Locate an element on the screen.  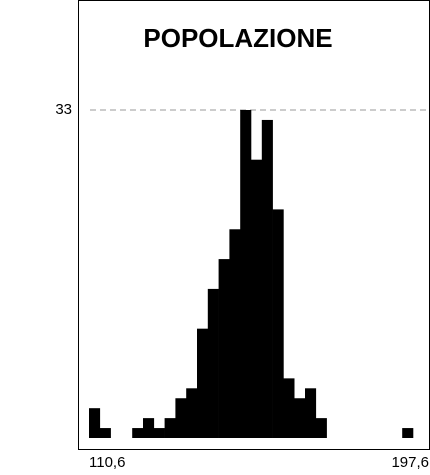
x-tick-label: 110,6 is located at coordinates (107, 462).